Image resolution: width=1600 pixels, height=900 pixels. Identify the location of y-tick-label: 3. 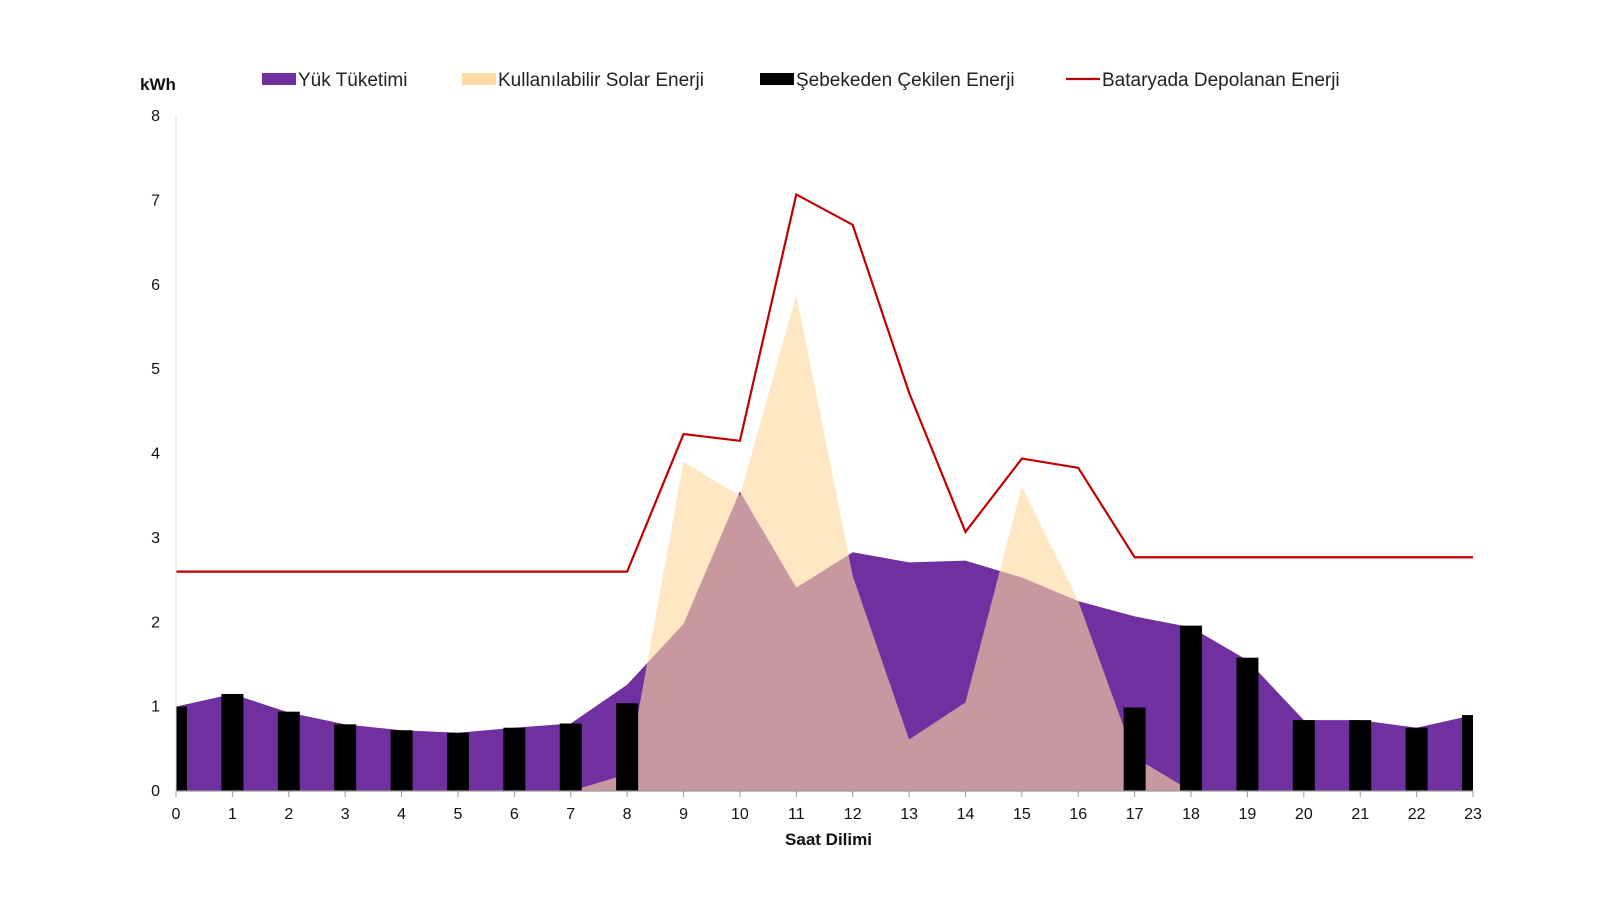
(155, 538).